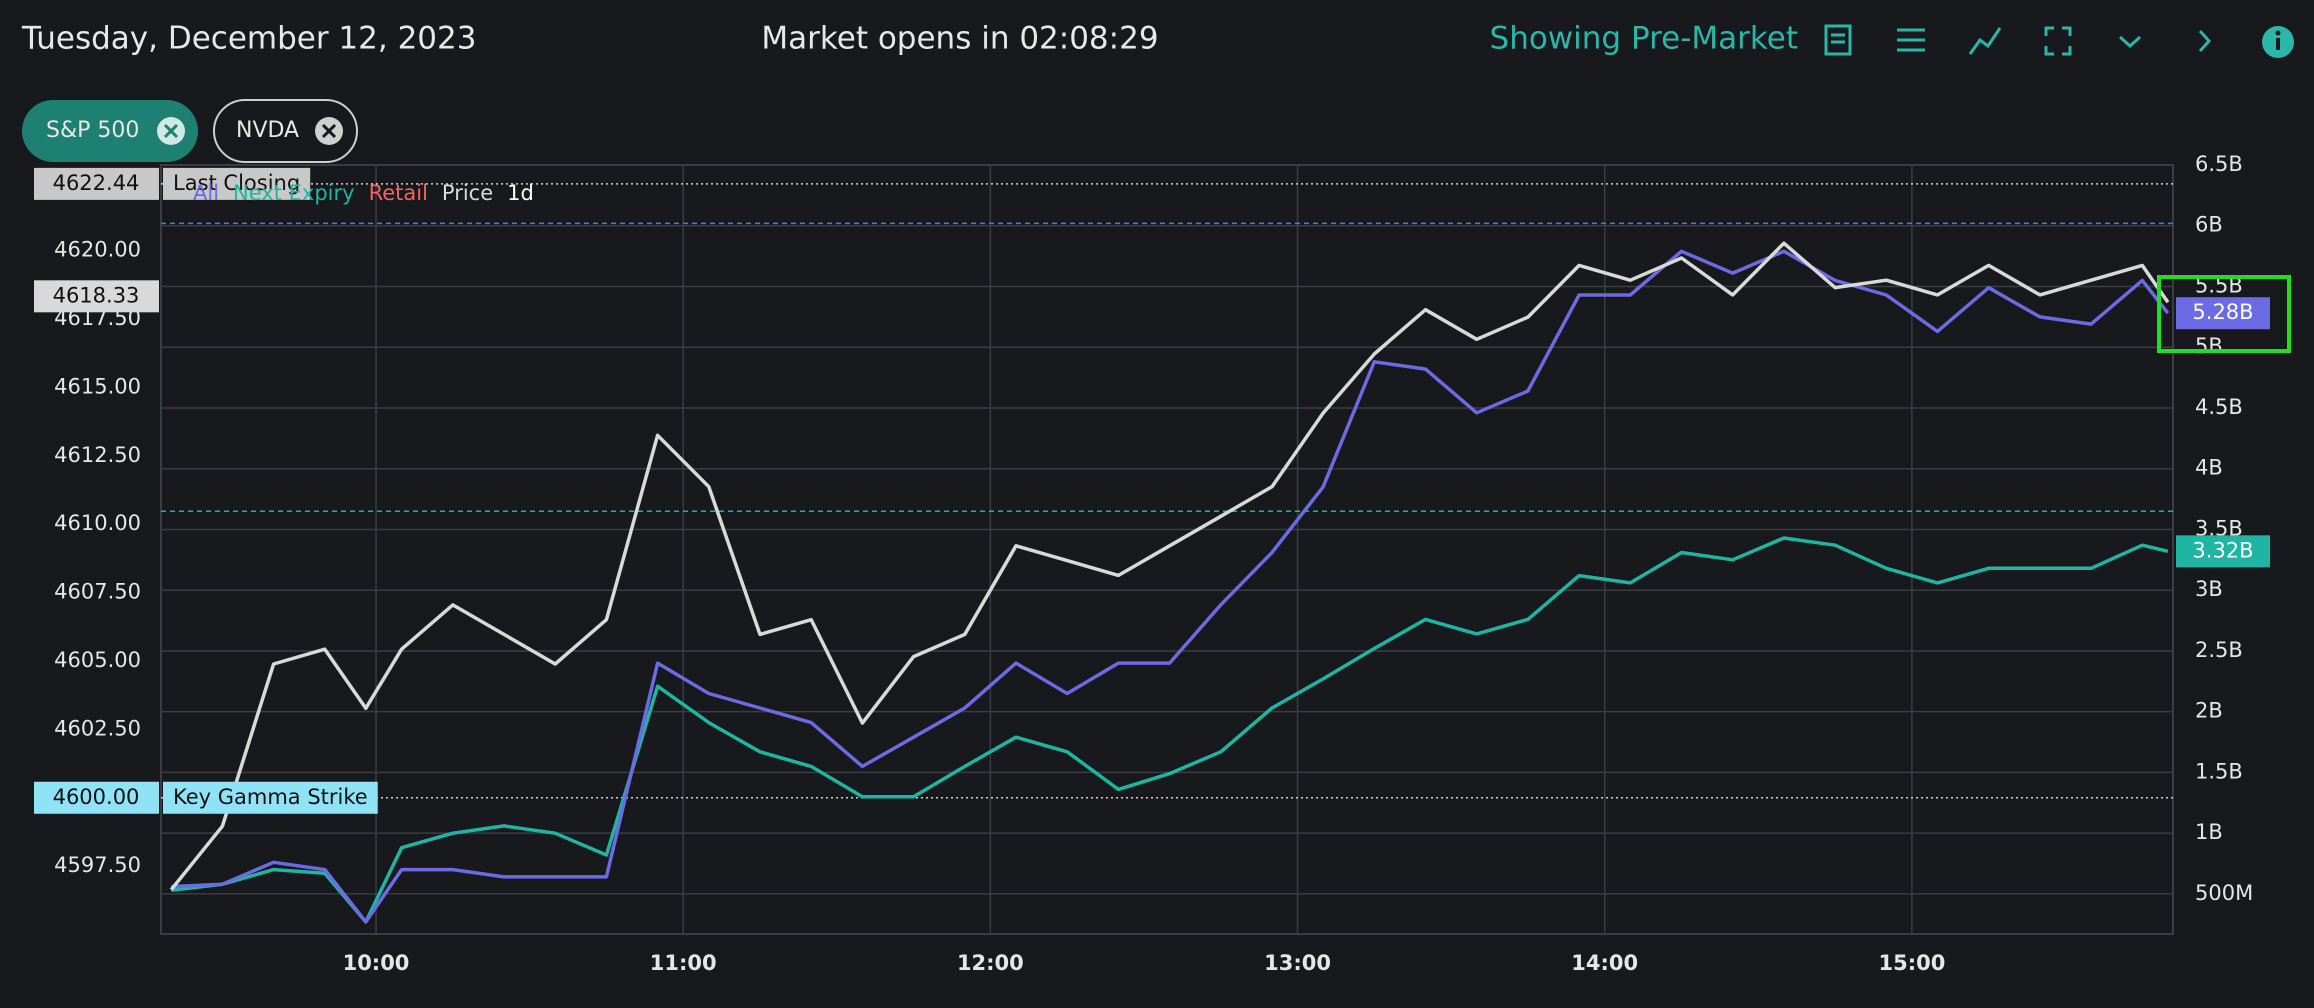  I want to click on fullscreen-icon, so click(2058, 41).